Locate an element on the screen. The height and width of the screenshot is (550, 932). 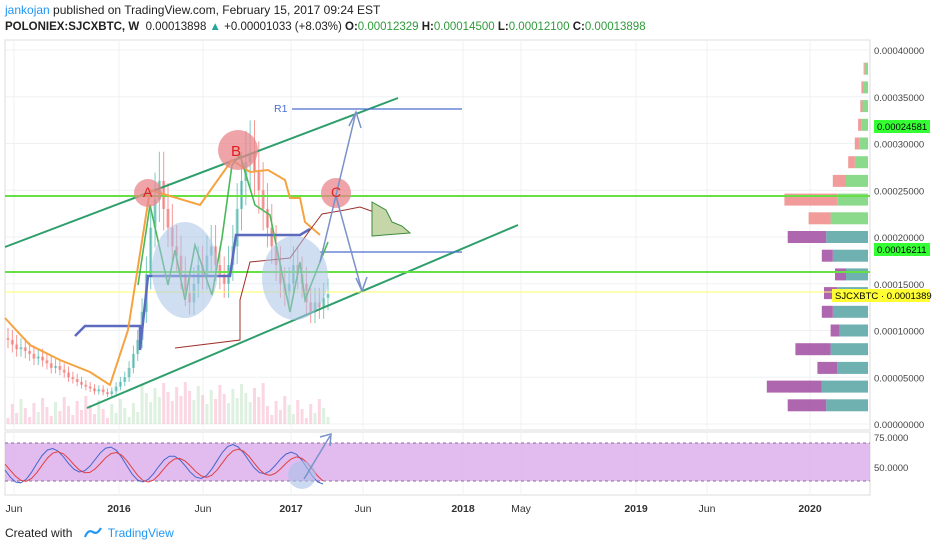
high-label: H: is located at coordinates (427, 27).